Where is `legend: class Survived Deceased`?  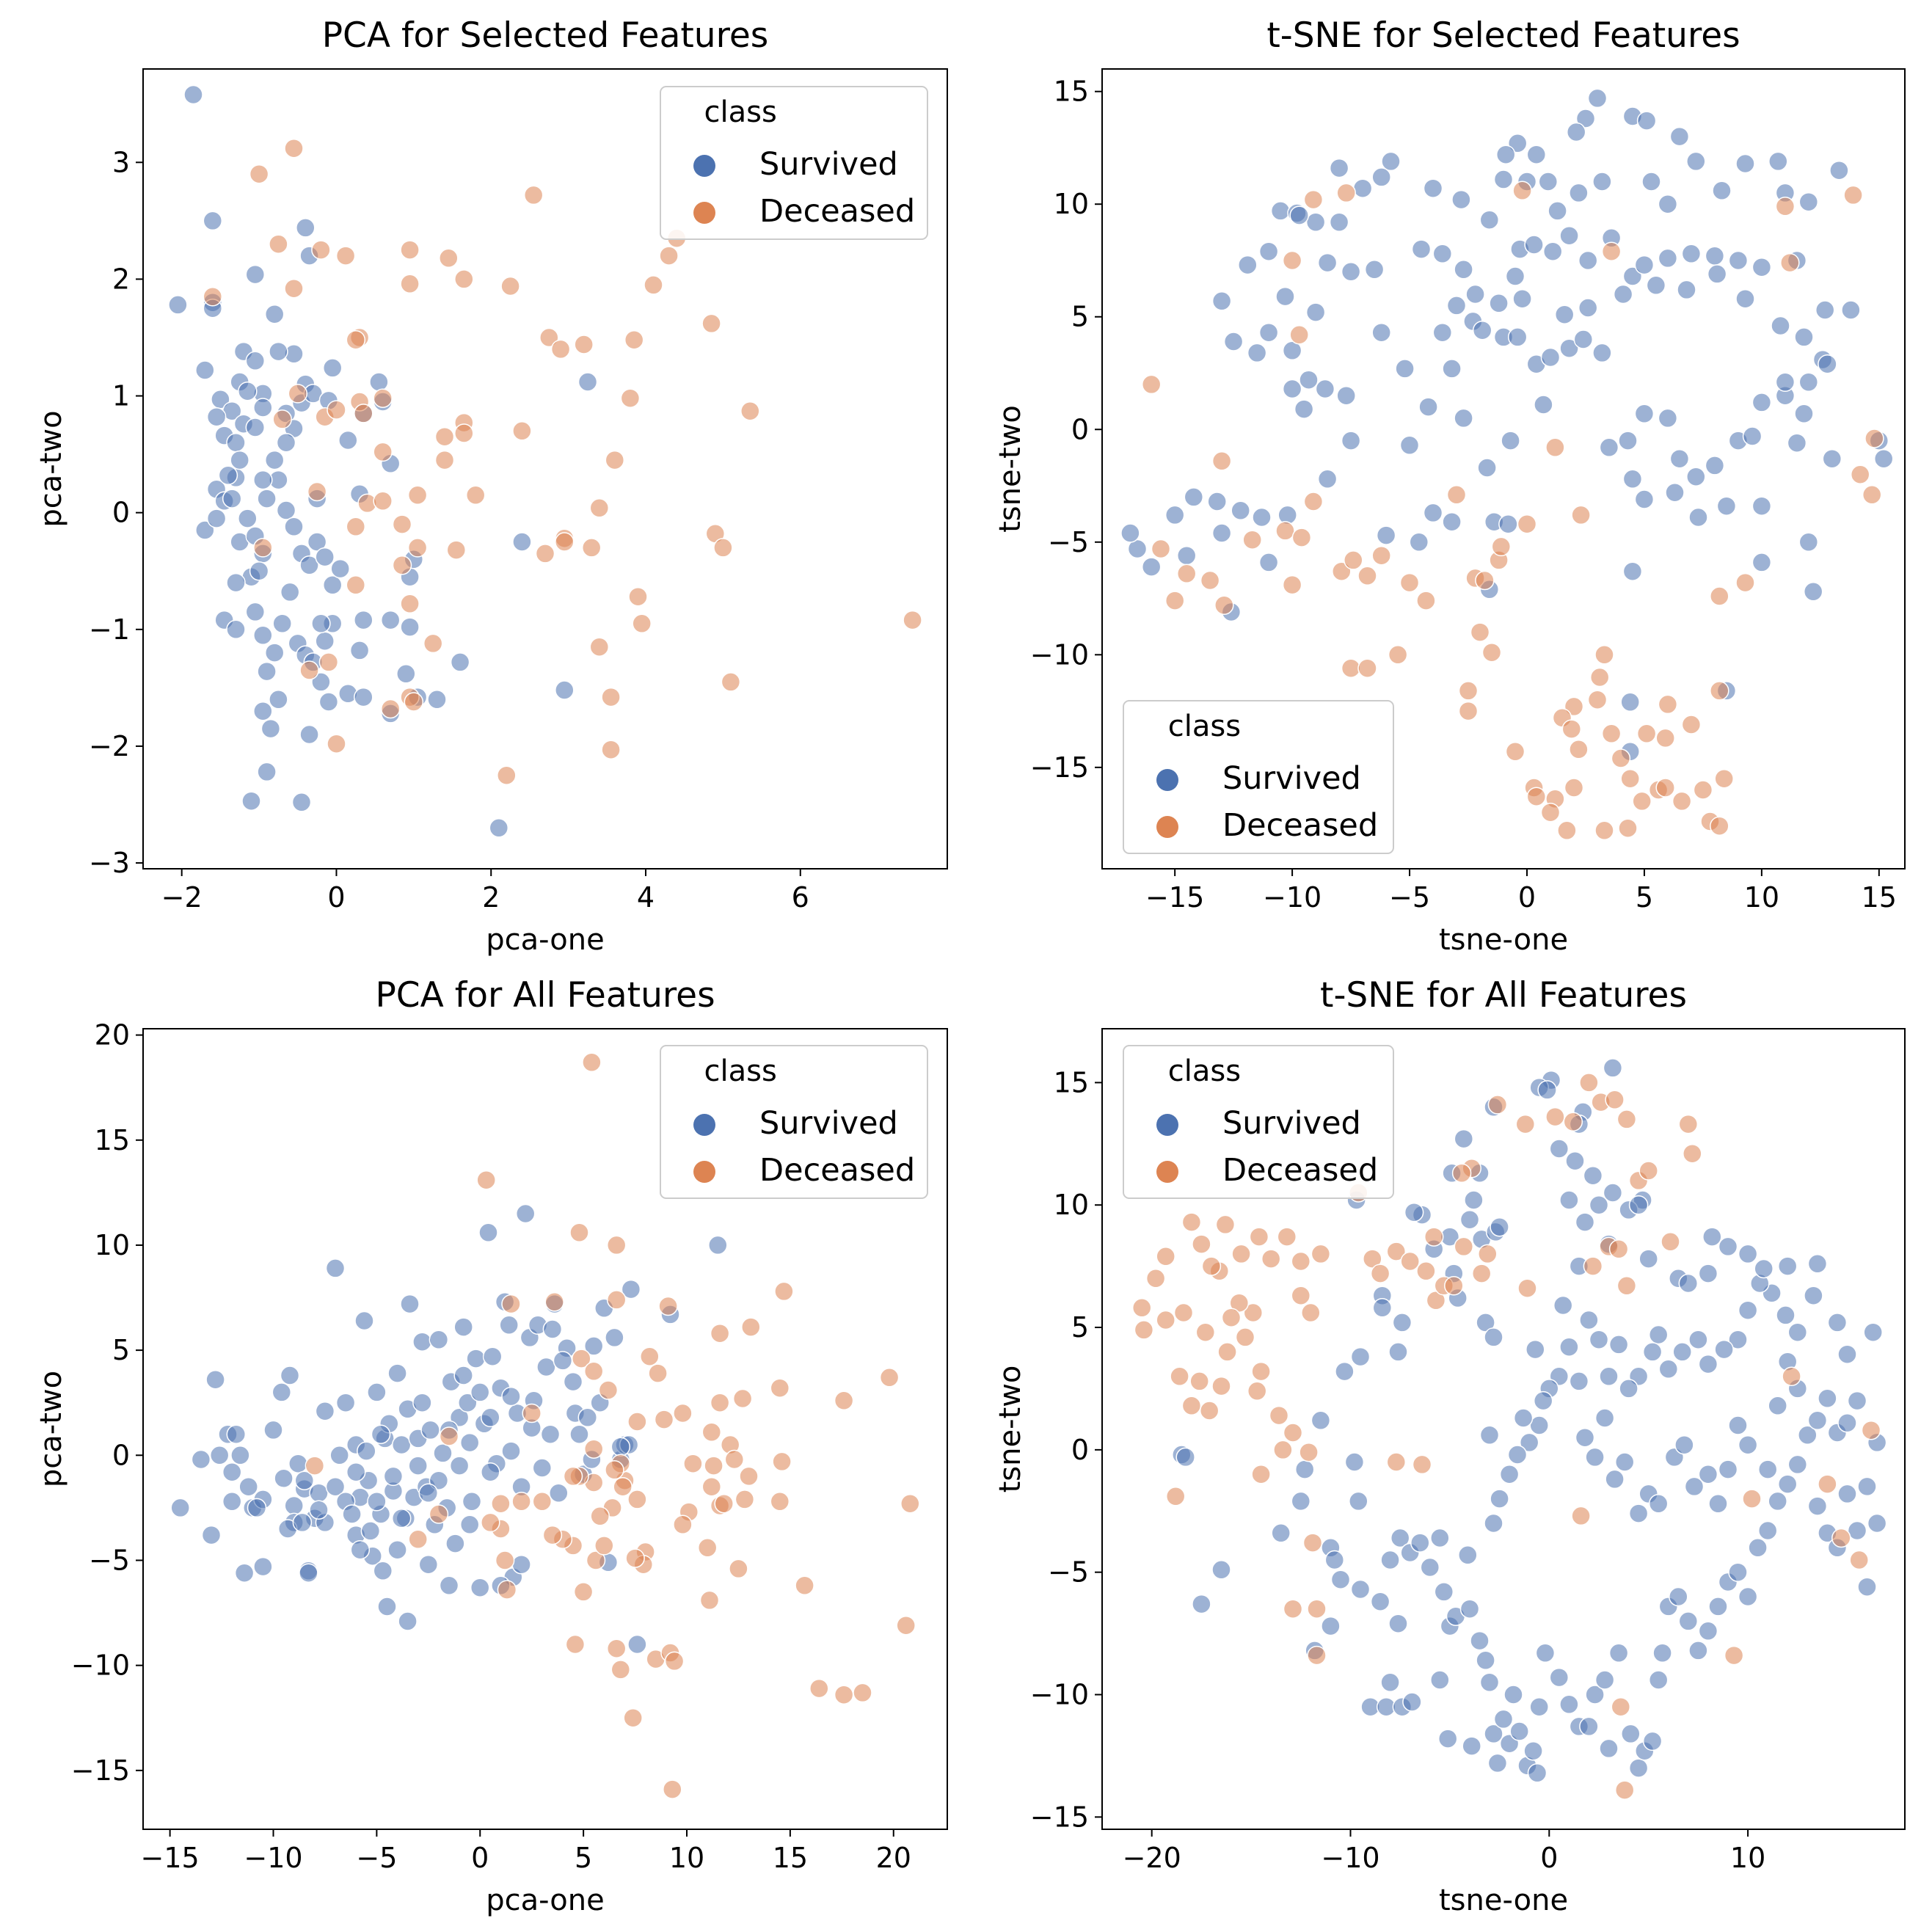
legend: class Survived Deceased is located at coordinates (1258, 777).